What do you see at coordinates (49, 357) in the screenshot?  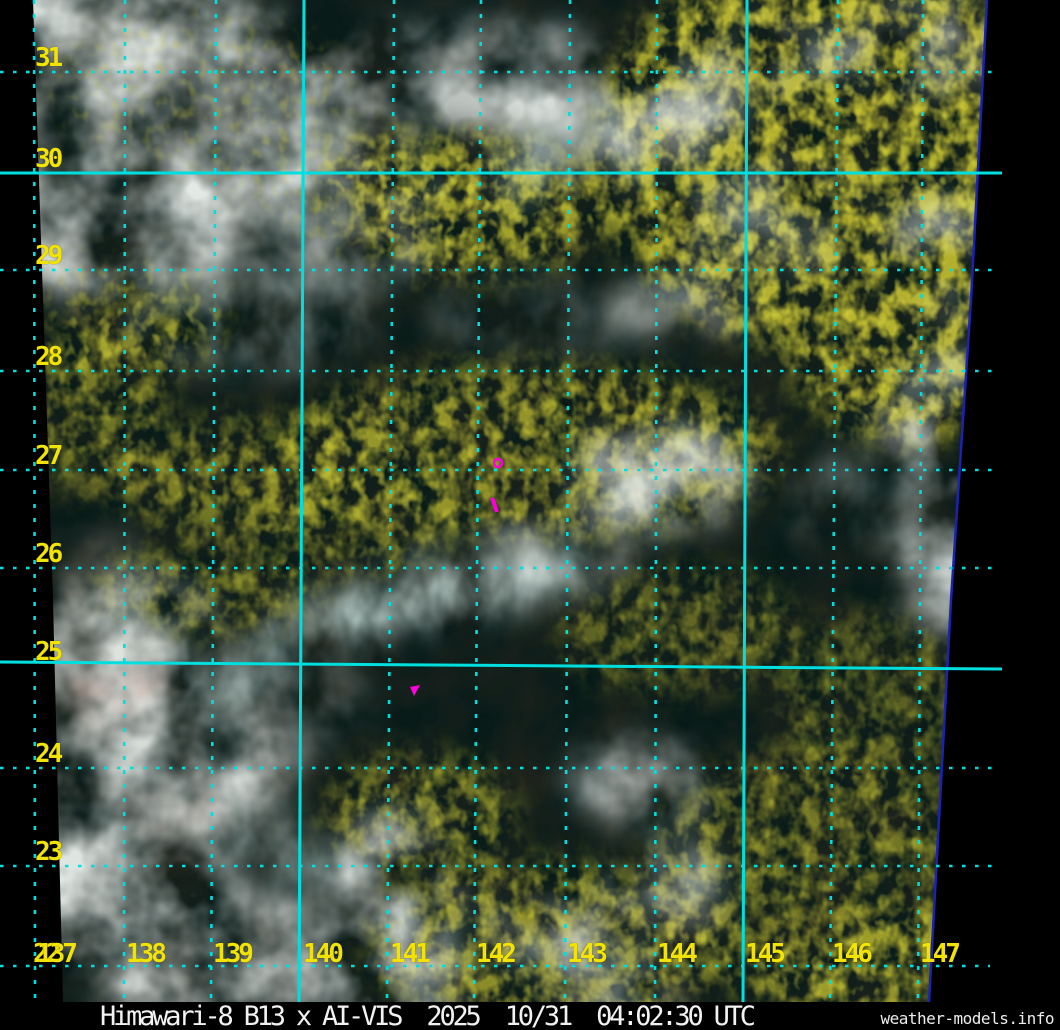 I see `lat-label-28: 28` at bounding box center [49, 357].